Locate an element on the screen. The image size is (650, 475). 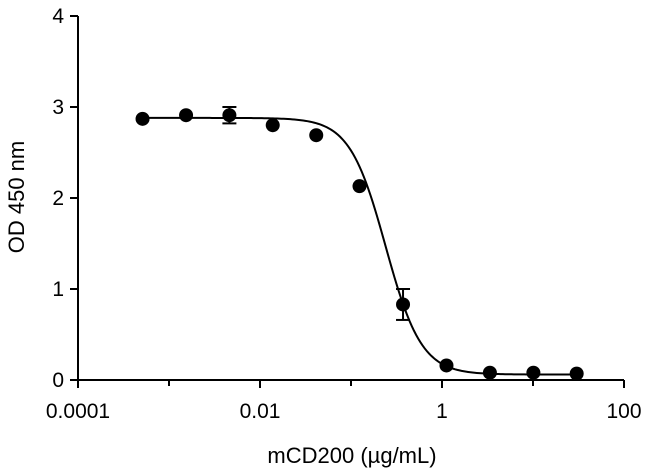
x-tick-label: 0.0001 is located at coordinates (78, 411).